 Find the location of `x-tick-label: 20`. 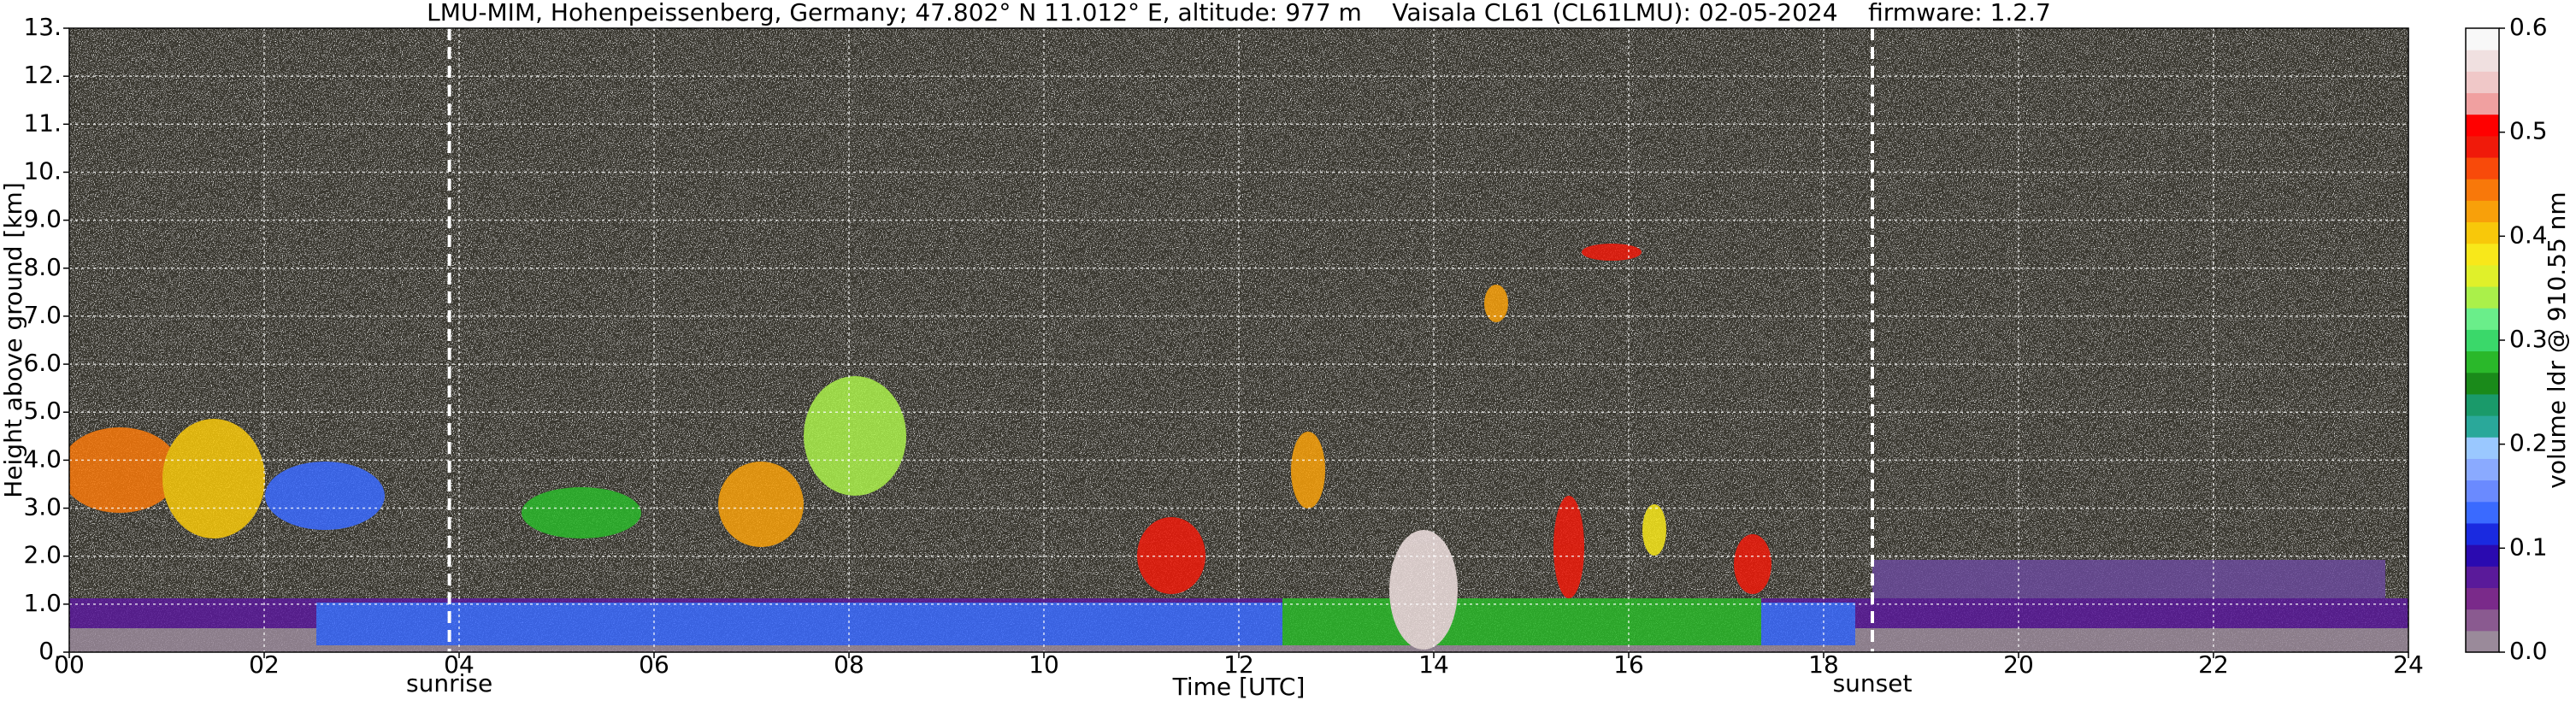

x-tick-label: 20 is located at coordinates (2019, 664).